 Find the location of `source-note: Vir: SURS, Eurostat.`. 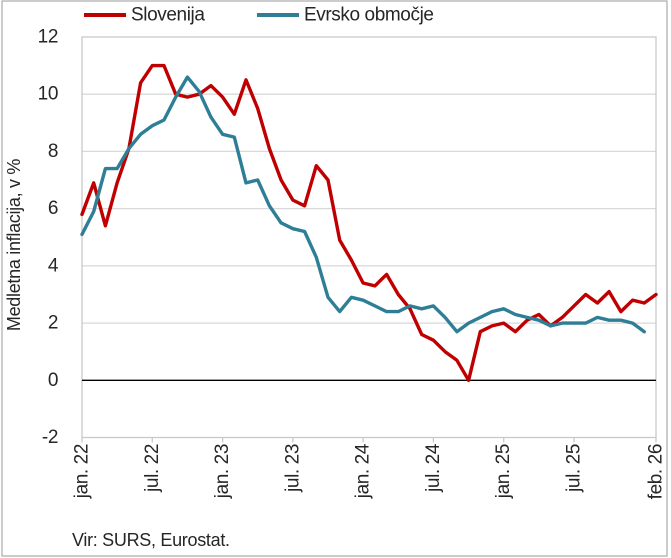

source-note: Vir: SURS, Eurostat. is located at coordinates (151, 540).